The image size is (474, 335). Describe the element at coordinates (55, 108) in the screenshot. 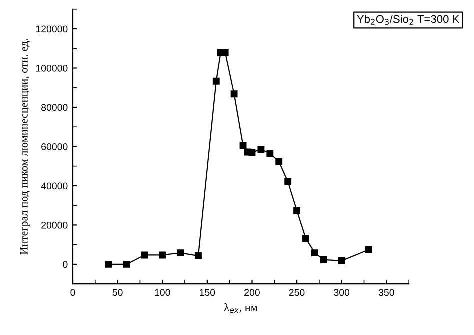

I see `y-tick-label: 80000` at that location.